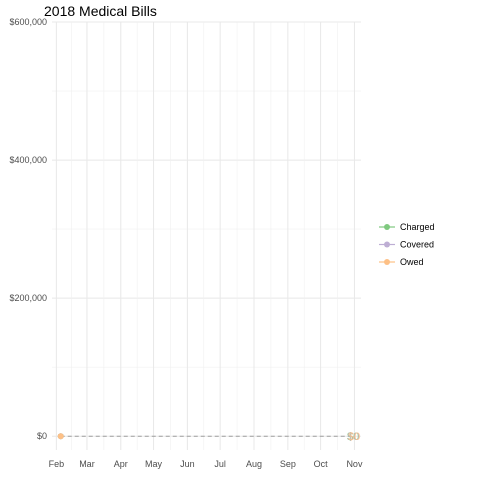 The height and width of the screenshot is (480, 480). Describe the element at coordinates (28, 229) in the screenshot. I see `y-axis: $0 $200,000 $400,000 $600,000` at that location.